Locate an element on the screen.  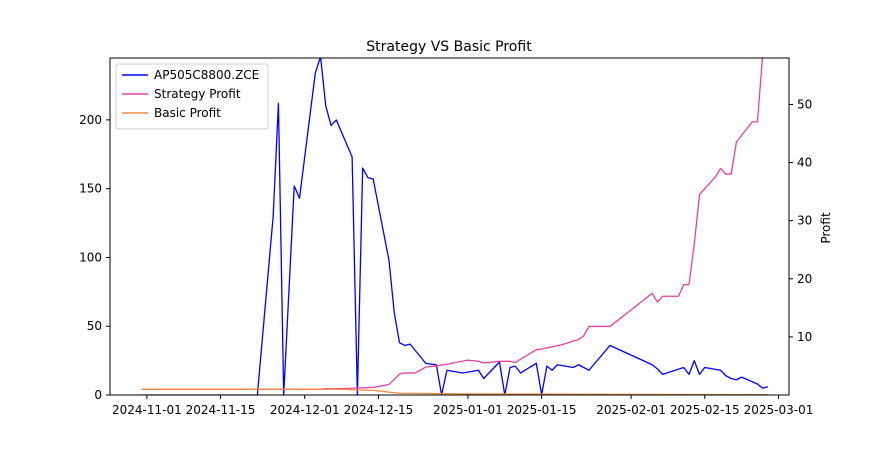
y-axis-right: 10 20 30 40 50 is located at coordinates (800, 220).